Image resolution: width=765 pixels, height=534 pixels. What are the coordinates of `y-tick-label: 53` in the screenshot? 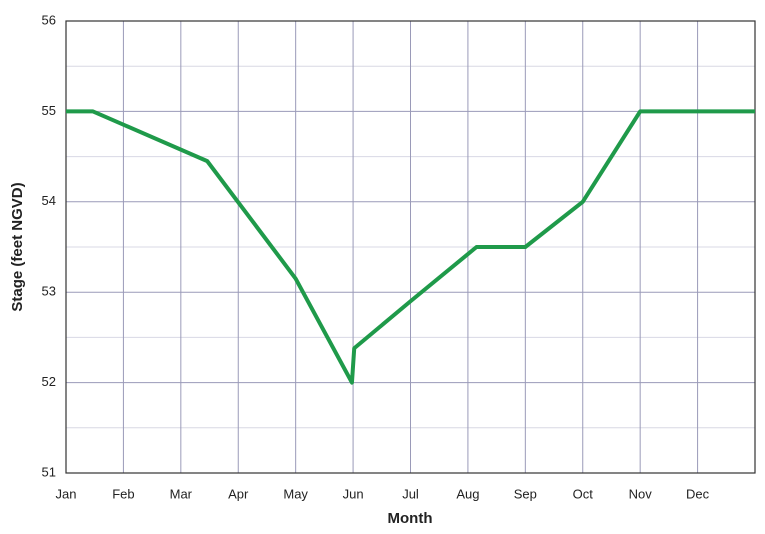 It's located at (49, 291).